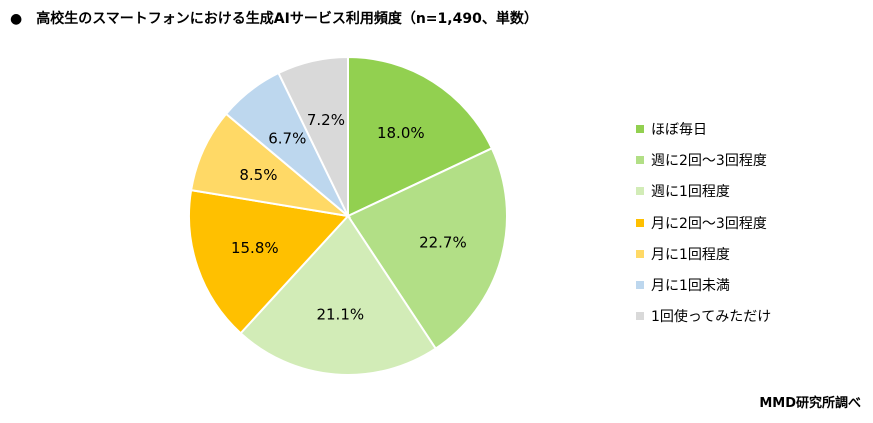 The height and width of the screenshot is (423, 873). I want to click on legend-label: 1回使ってみただけ, so click(711, 317).